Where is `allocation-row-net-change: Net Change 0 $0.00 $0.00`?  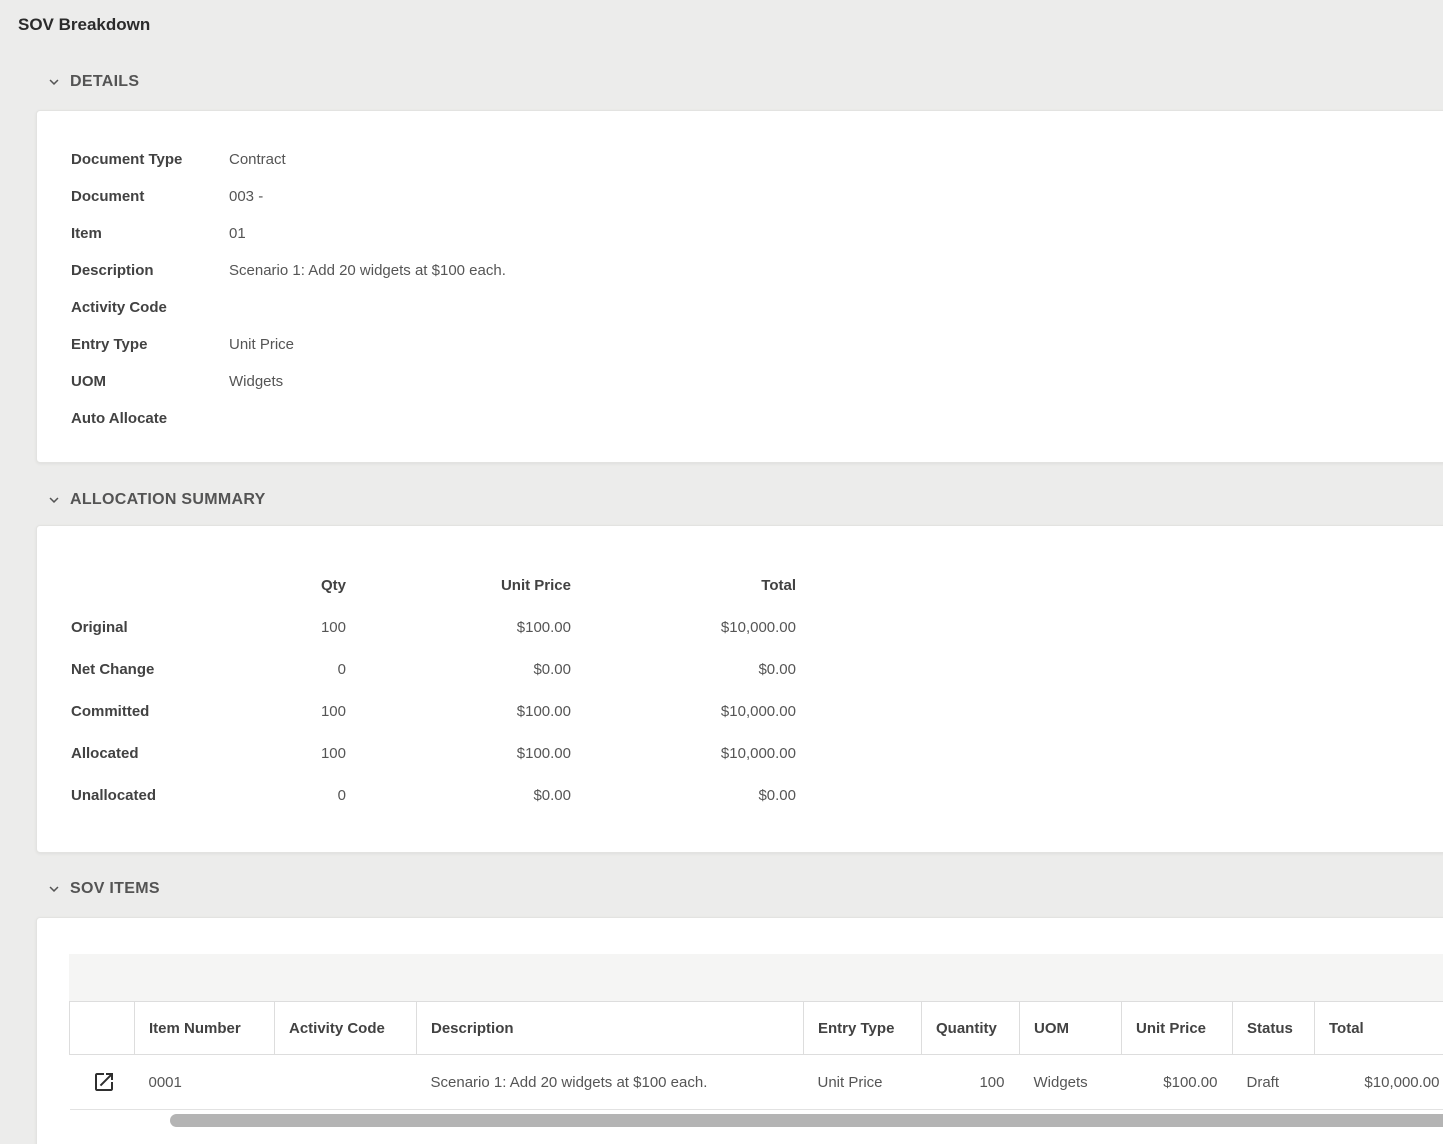 allocation-row-net-change: Net Change 0 $0.00 $0.00 is located at coordinates (433, 669).